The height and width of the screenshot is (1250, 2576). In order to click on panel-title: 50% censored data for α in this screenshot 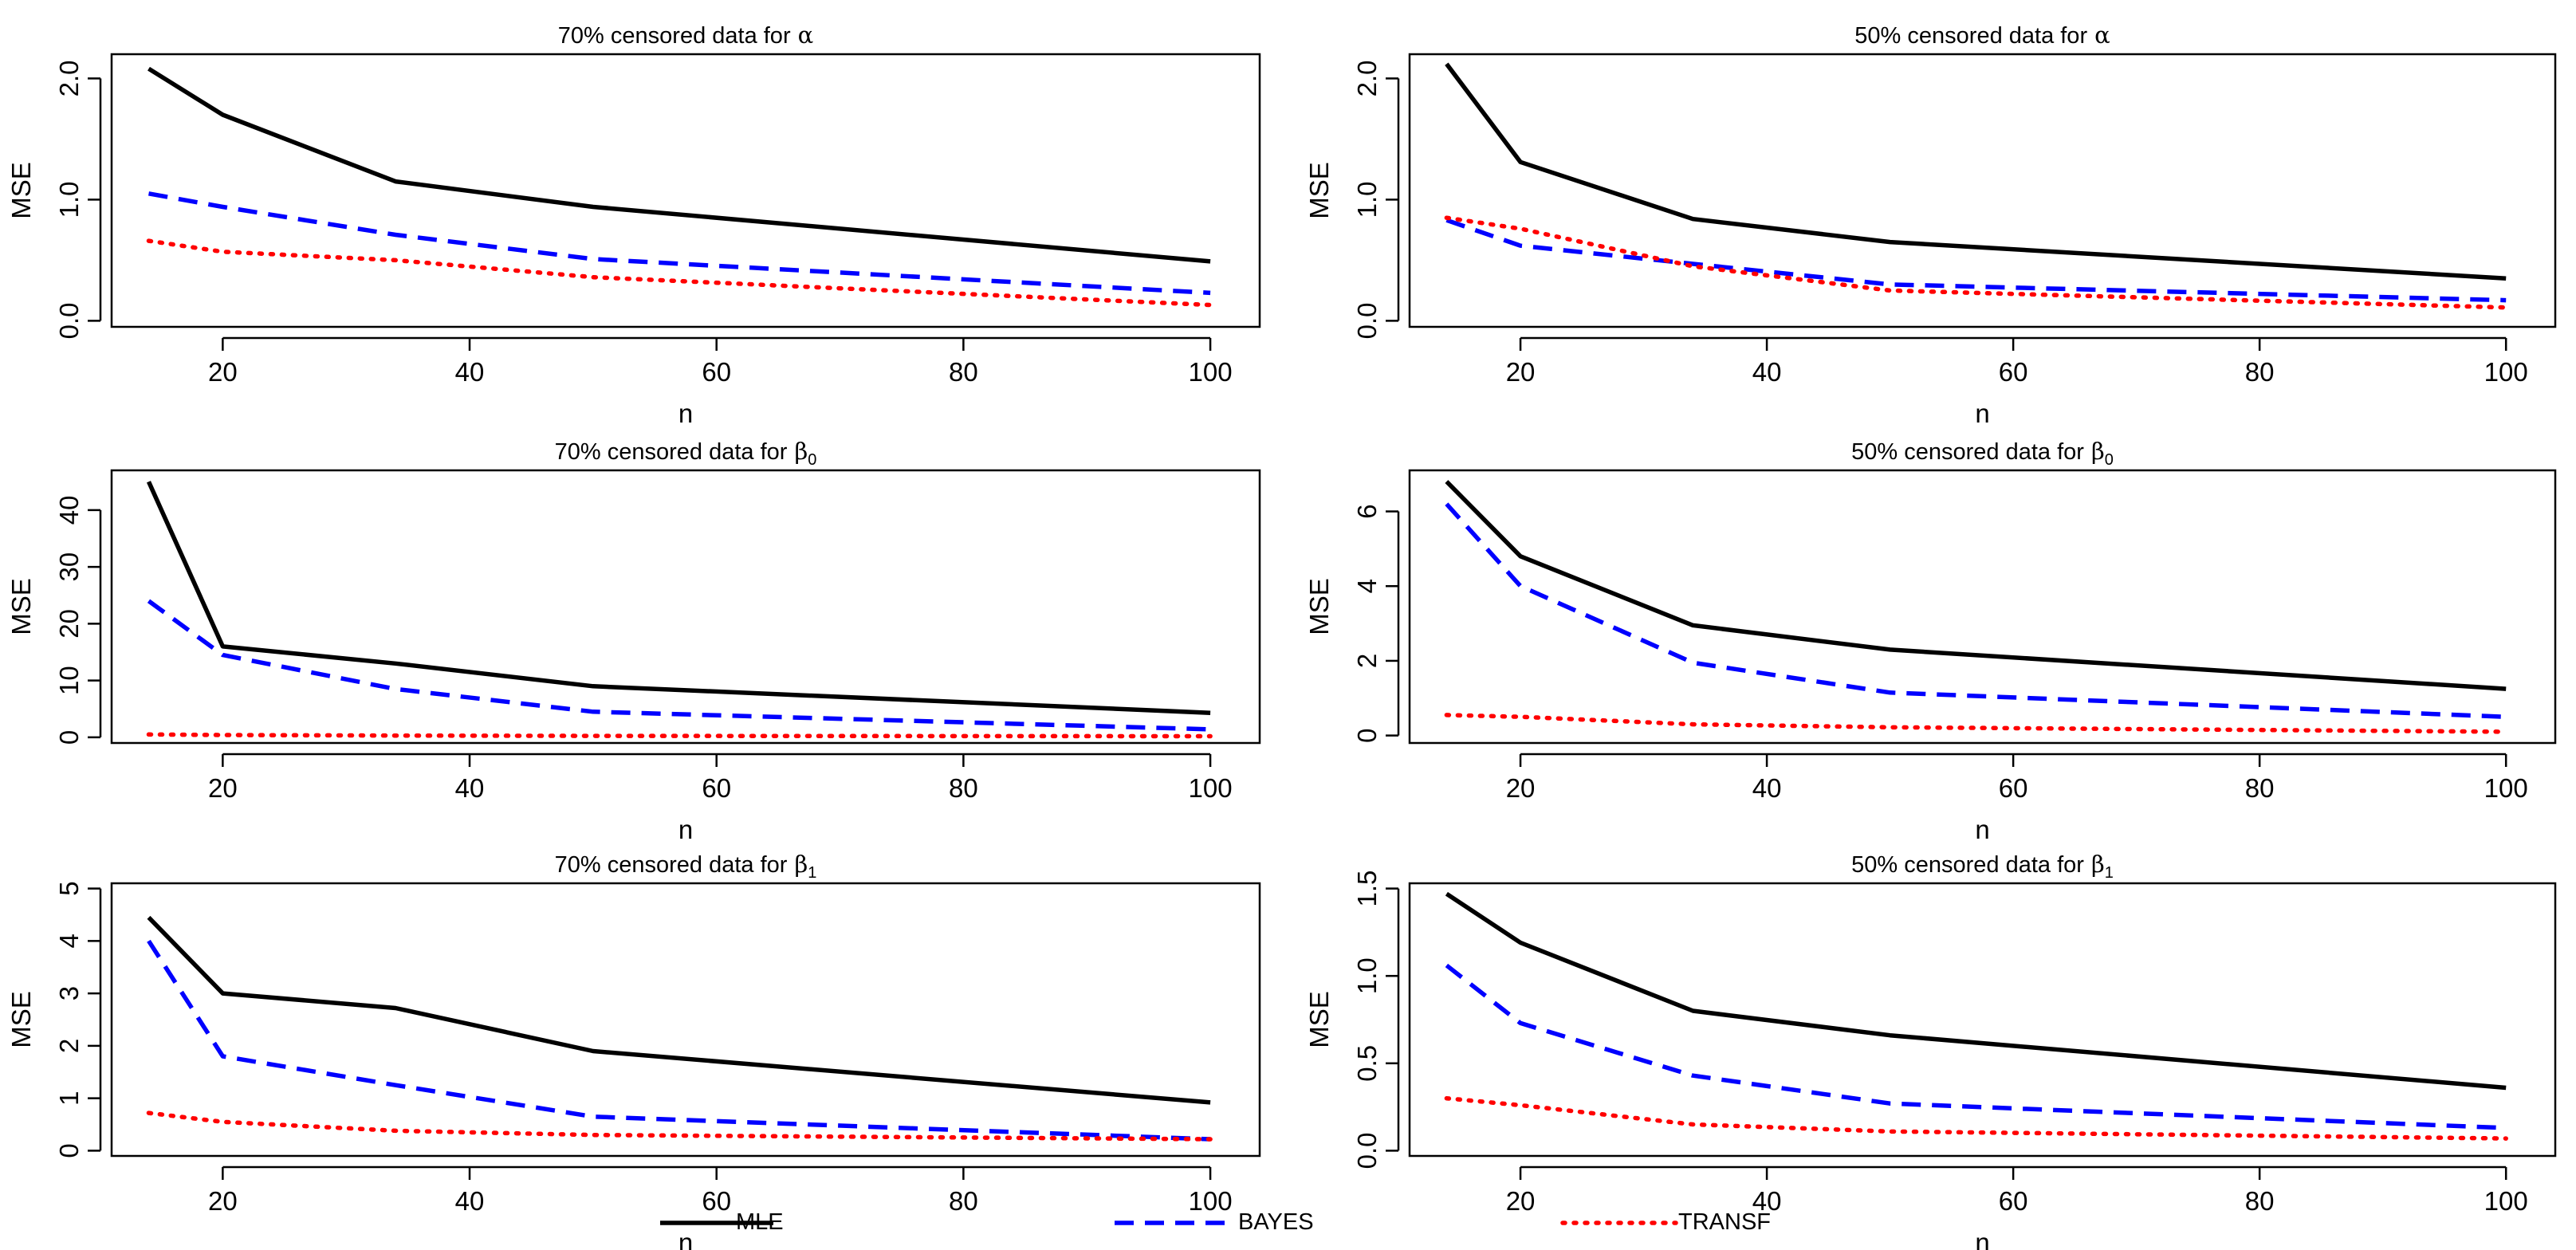, I will do `click(1982, 35)`.